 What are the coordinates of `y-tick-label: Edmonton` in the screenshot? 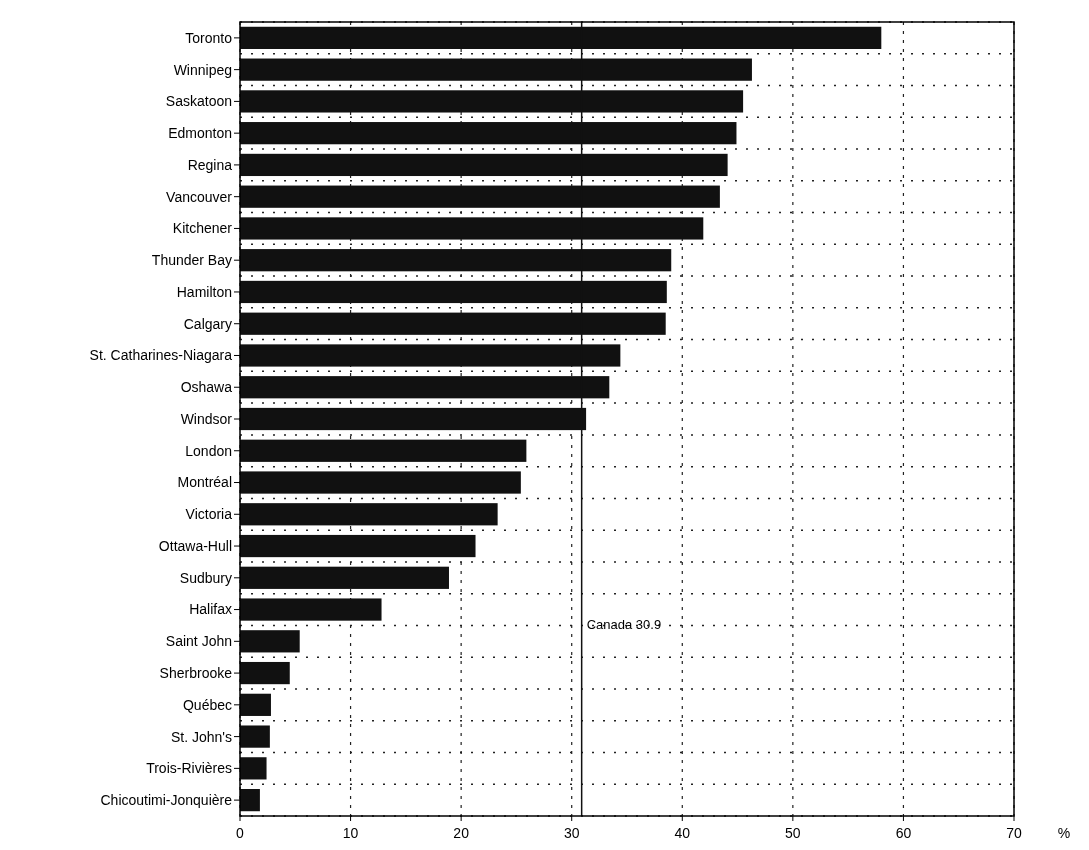 It's located at (200, 133).